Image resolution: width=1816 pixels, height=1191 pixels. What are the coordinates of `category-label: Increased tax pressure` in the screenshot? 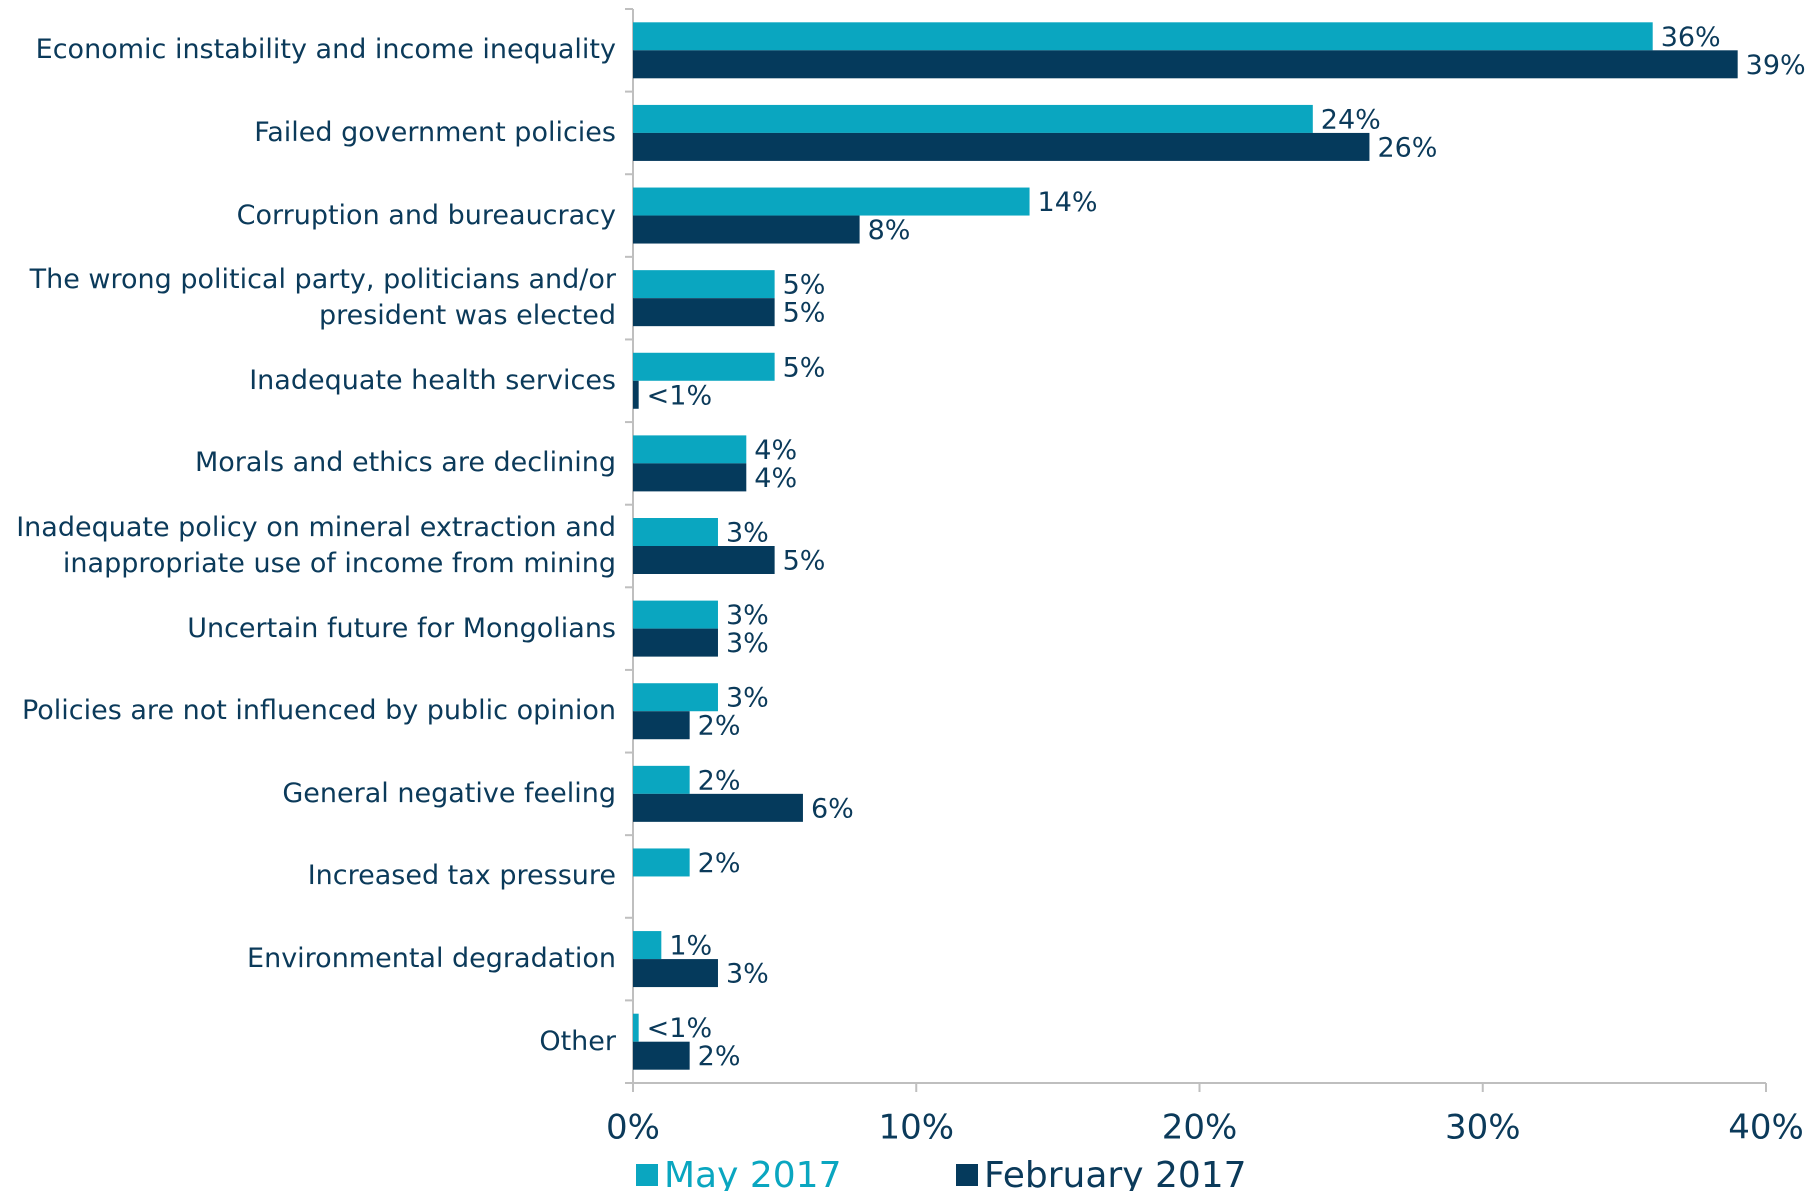 It's located at (461, 876).